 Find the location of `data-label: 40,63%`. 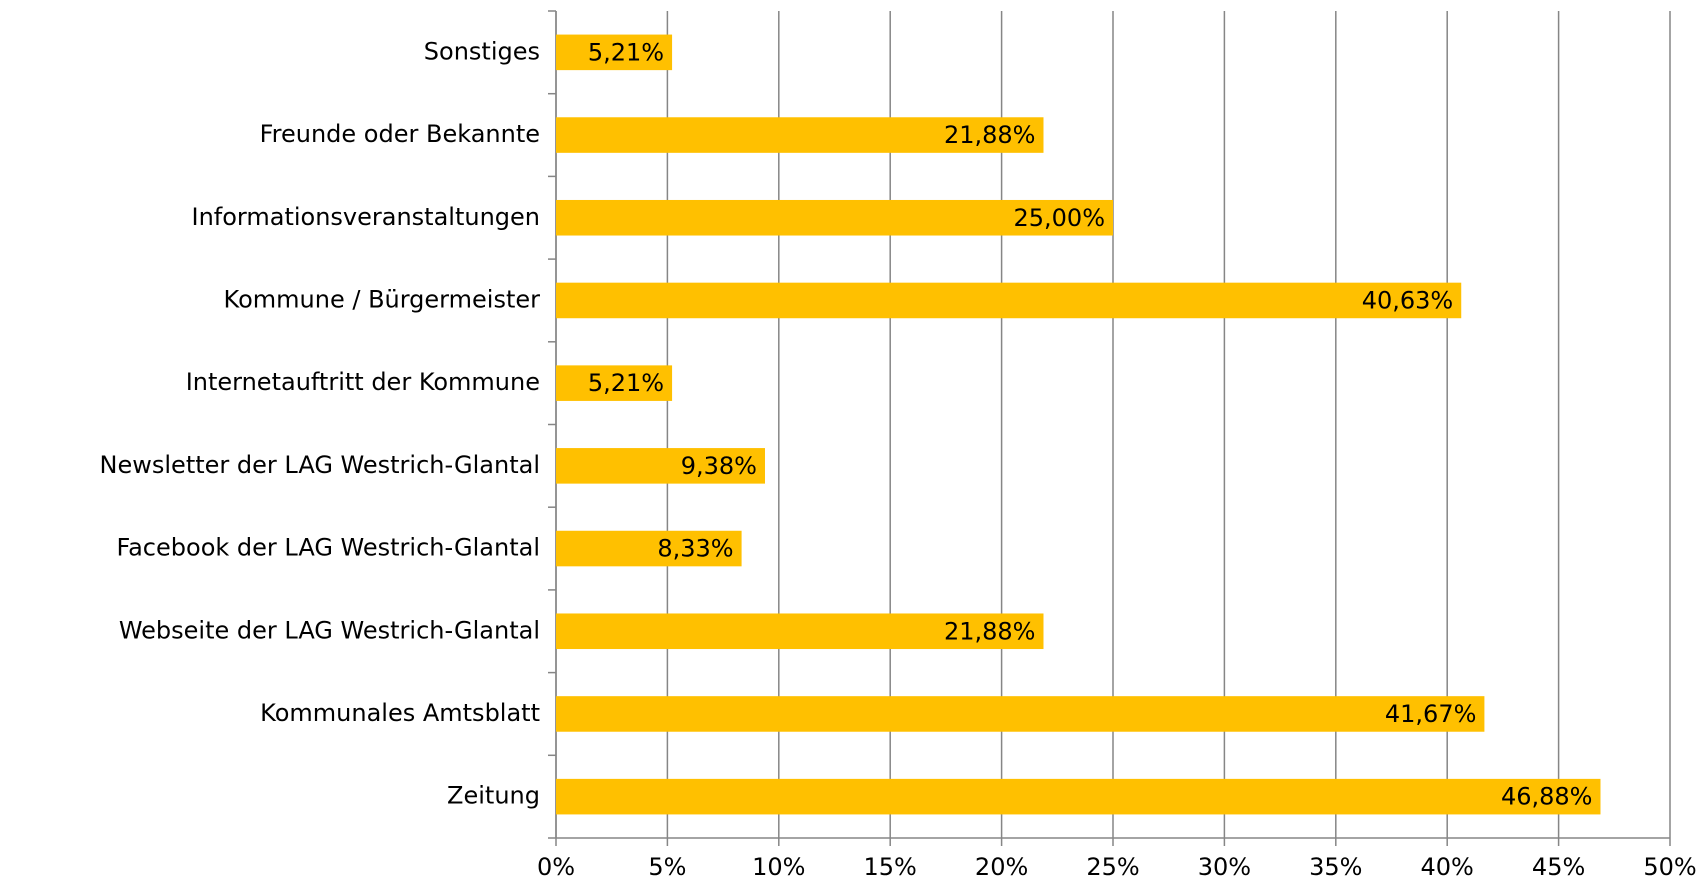

data-label: 40,63% is located at coordinates (1408, 300).